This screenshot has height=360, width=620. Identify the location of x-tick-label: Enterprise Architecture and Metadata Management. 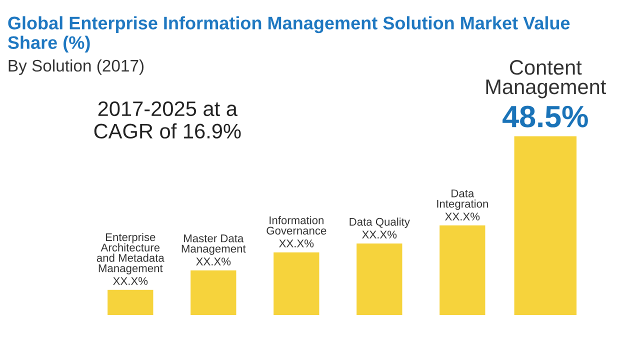
(130, 253).